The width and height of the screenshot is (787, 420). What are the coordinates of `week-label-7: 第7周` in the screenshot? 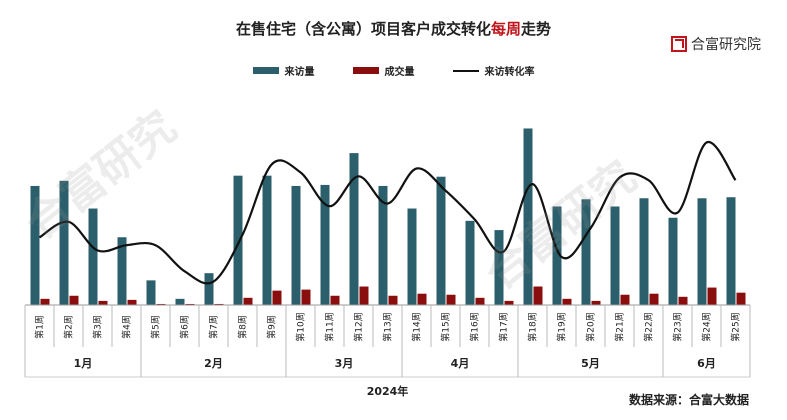 It's located at (214, 327).